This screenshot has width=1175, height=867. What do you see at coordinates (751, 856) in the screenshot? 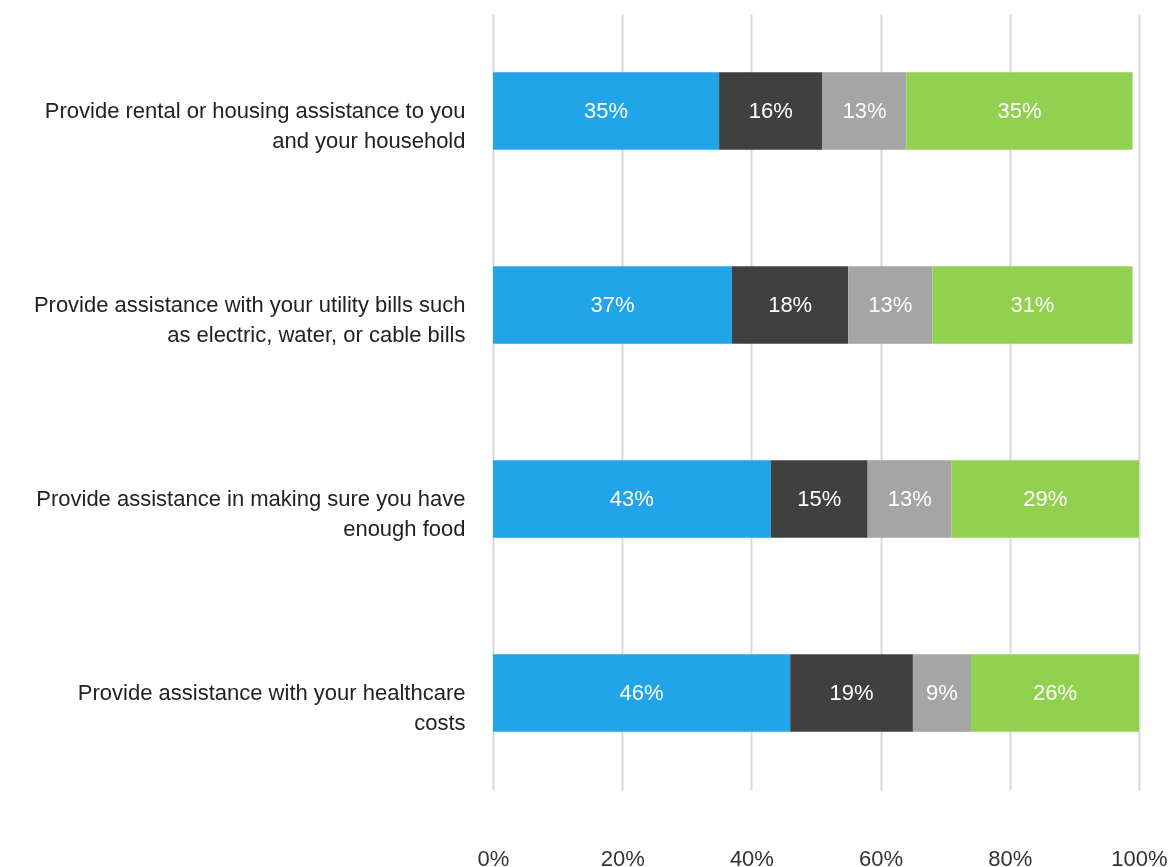
I see `x-tick-label: 40%` at bounding box center [751, 856].